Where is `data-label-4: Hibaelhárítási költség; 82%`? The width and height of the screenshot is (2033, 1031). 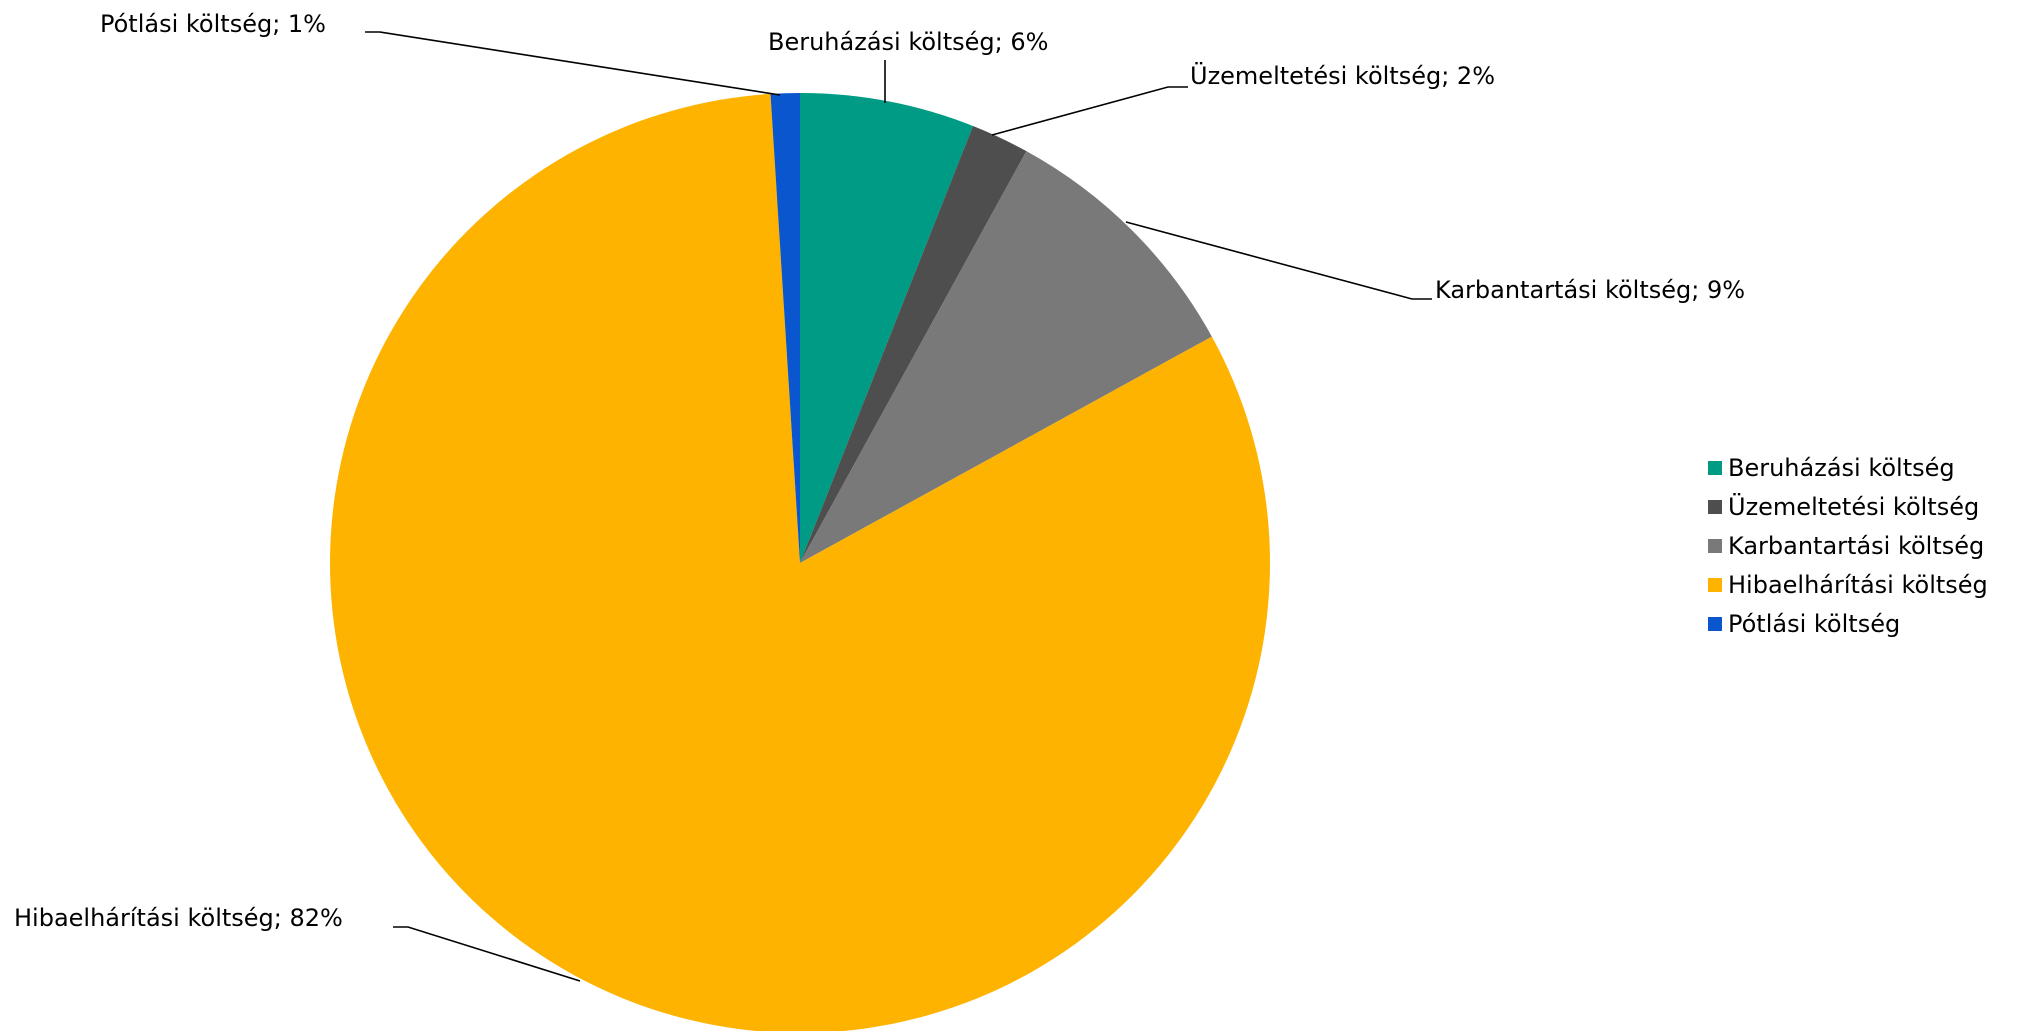 data-label-4: Hibaelhárítási költség; 82% is located at coordinates (178, 918).